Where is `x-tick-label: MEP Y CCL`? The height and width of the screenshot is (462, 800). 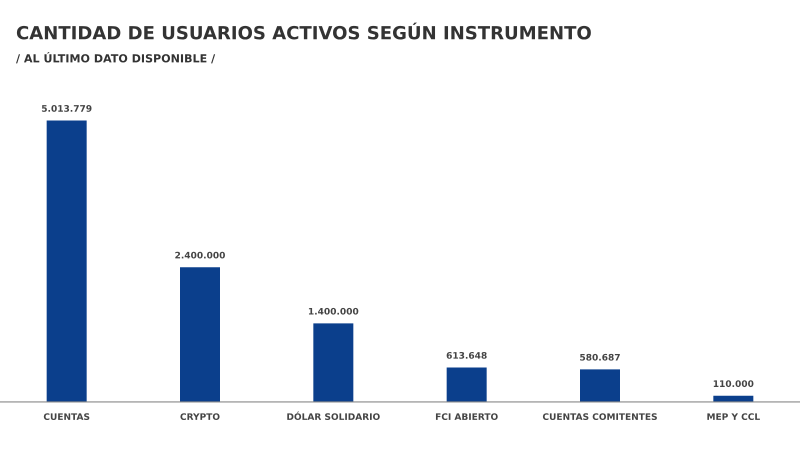 x-tick-label: MEP Y CCL is located at coordinates (733, 416).